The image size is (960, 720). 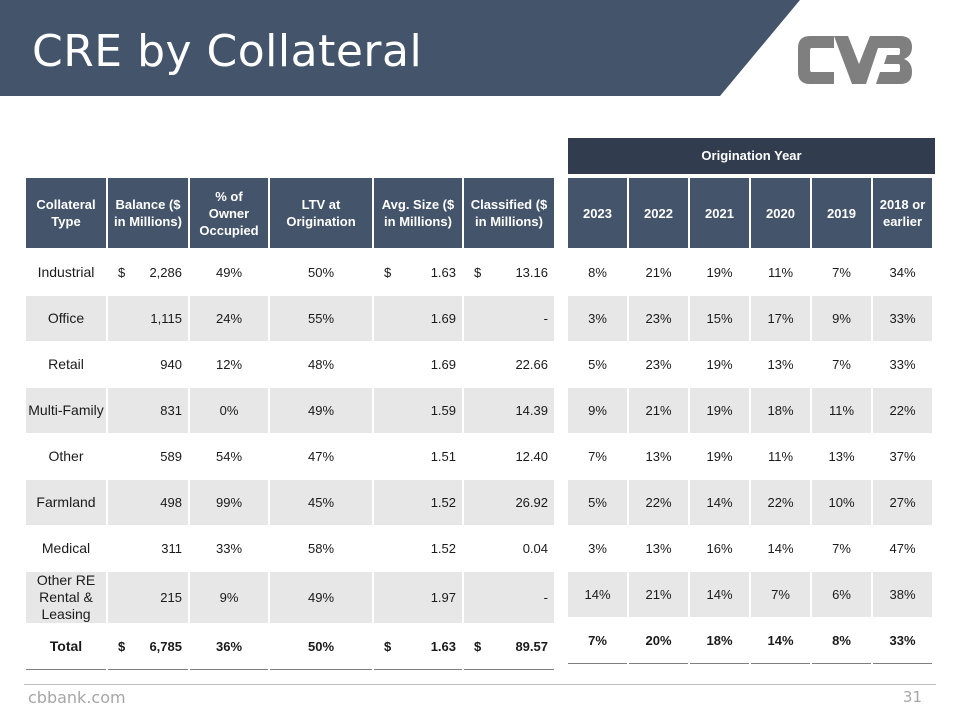 What do you see at coordinates (227, 51) in the screenshot?
I see `page-title: CRE by Collateral` at bounding box center [227, 51].